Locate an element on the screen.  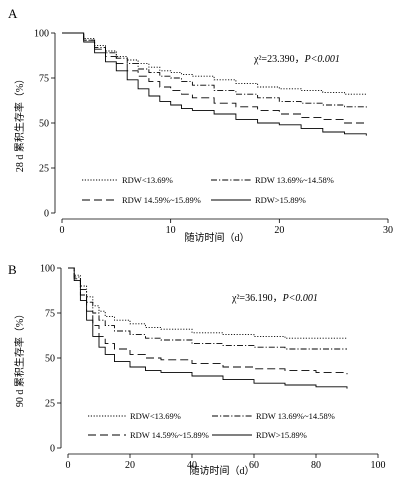
x-tick-label: 100 is located at coordinates (378, 465).